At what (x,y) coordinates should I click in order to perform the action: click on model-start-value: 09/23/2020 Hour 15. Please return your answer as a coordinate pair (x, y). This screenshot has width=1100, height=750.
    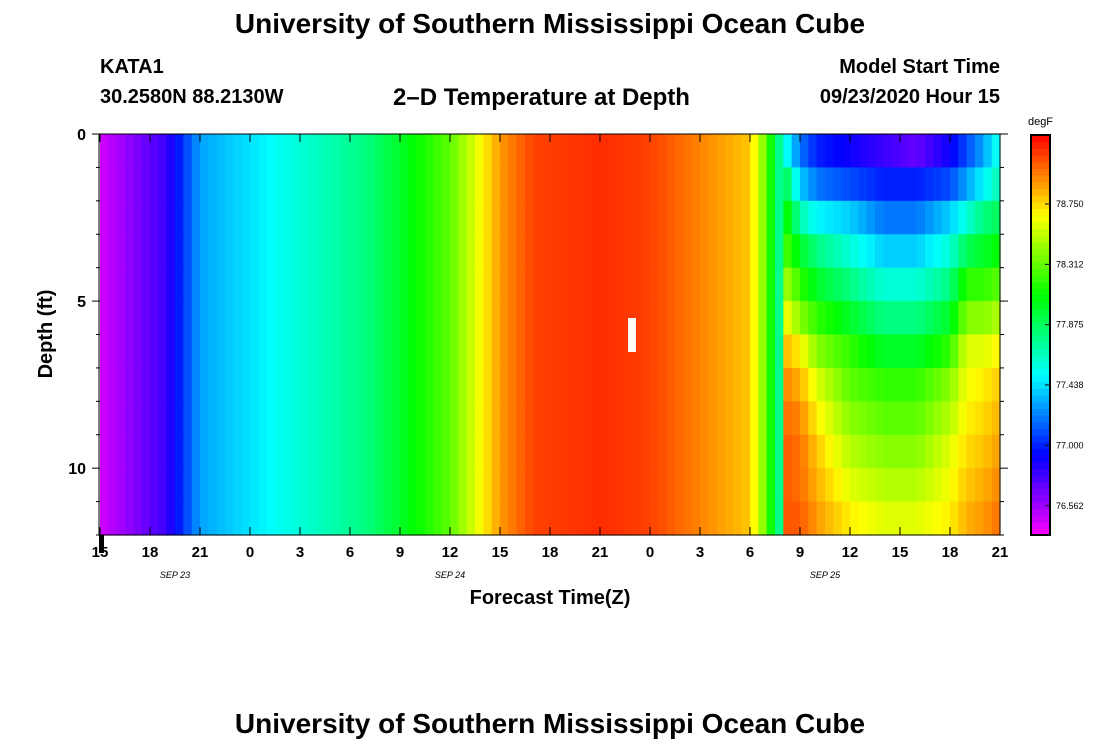
    Looking at the image, I should click on (909, 97).